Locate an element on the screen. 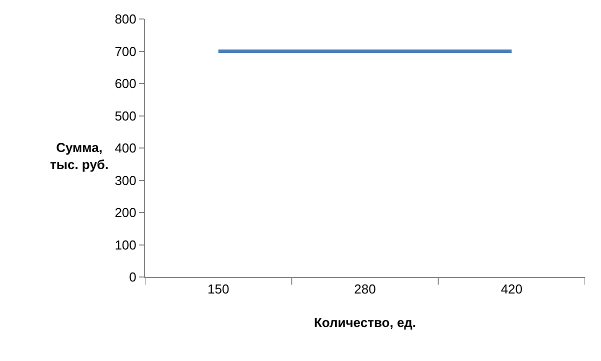 The height and width of the screenshot is (361, 601). y-tick-label: 600 is located at coordinates (125, 84).